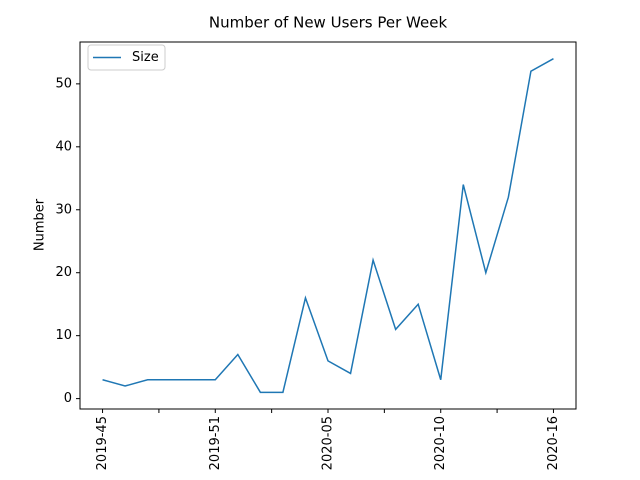  I want to click on y-tick-label: 10, so click(63, 335).